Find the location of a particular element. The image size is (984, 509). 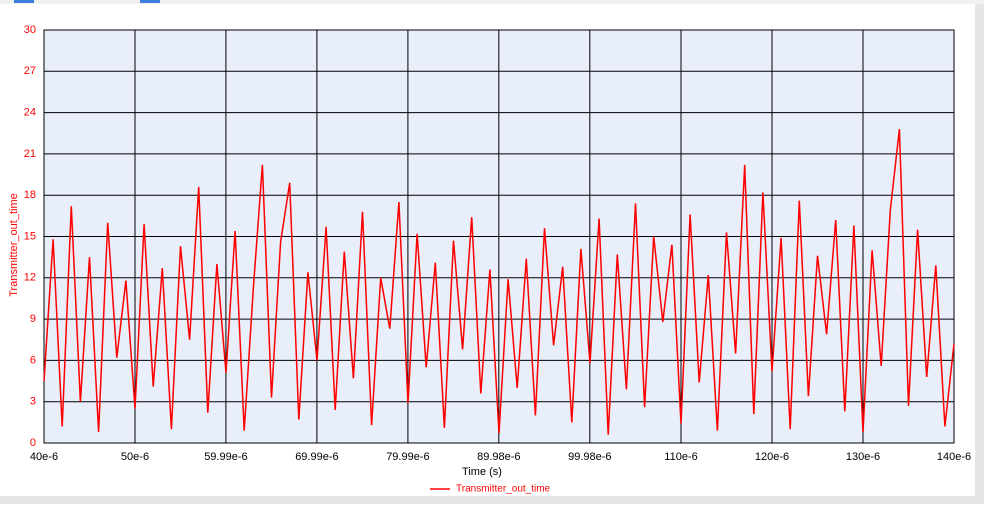

x-tick-label: 59.99e-6 is located at coordinates (225, 457).